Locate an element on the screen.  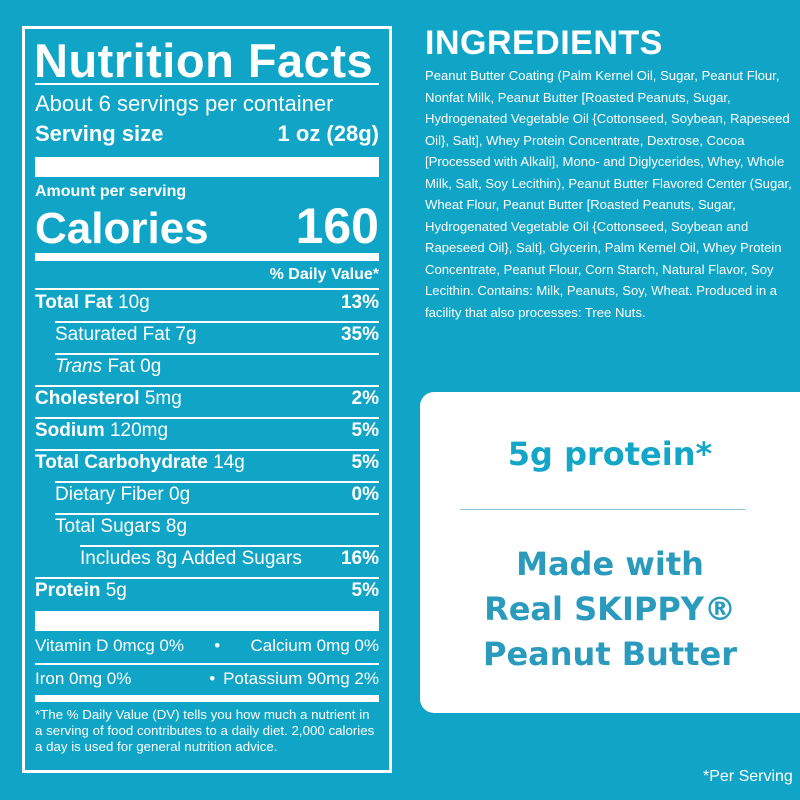
skippy-callout: Made with Real SKIPPY® Peanut Butter is located at coordinates (610, 609).